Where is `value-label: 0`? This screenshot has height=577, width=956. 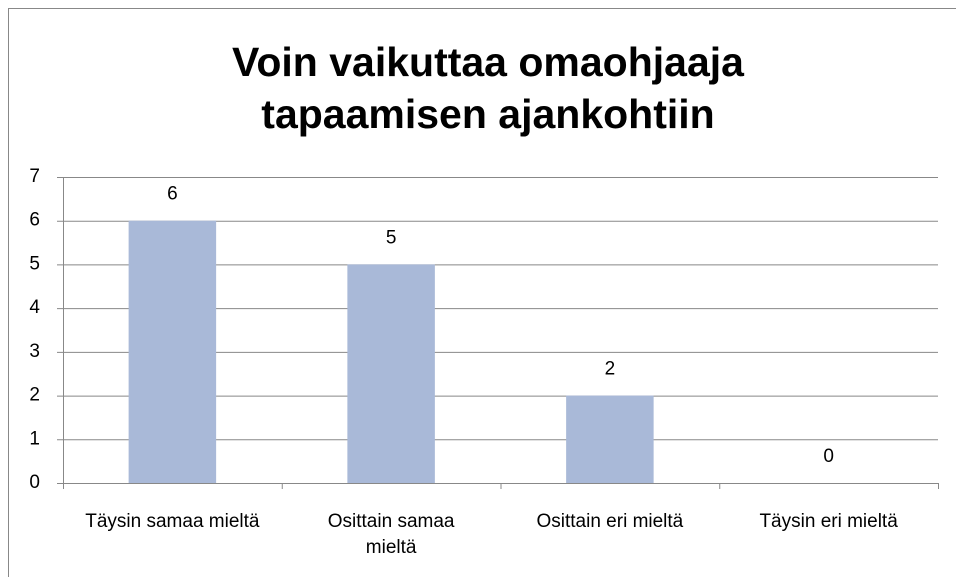
value-label: 0 is located at coordinates (828, 456).